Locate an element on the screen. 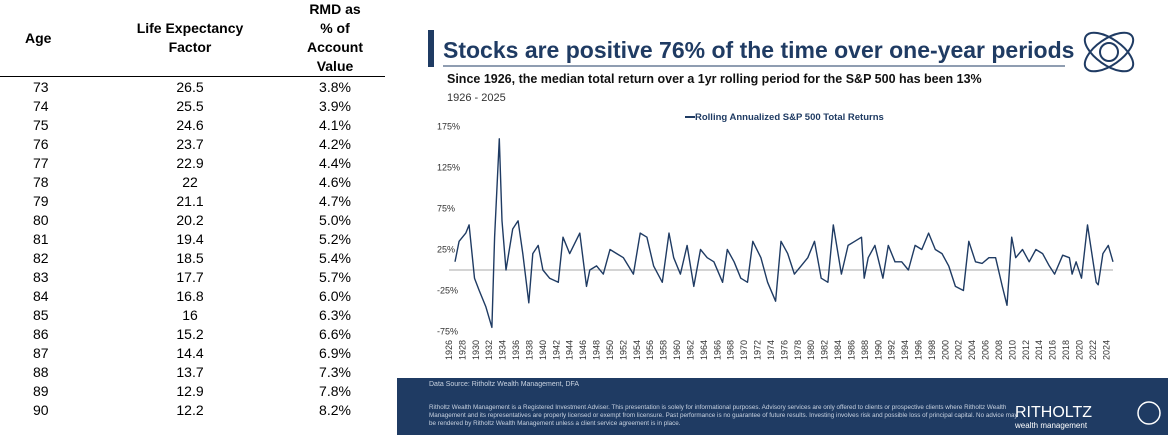  x-tick-label: 2000 is located at coordinates (945, 350).